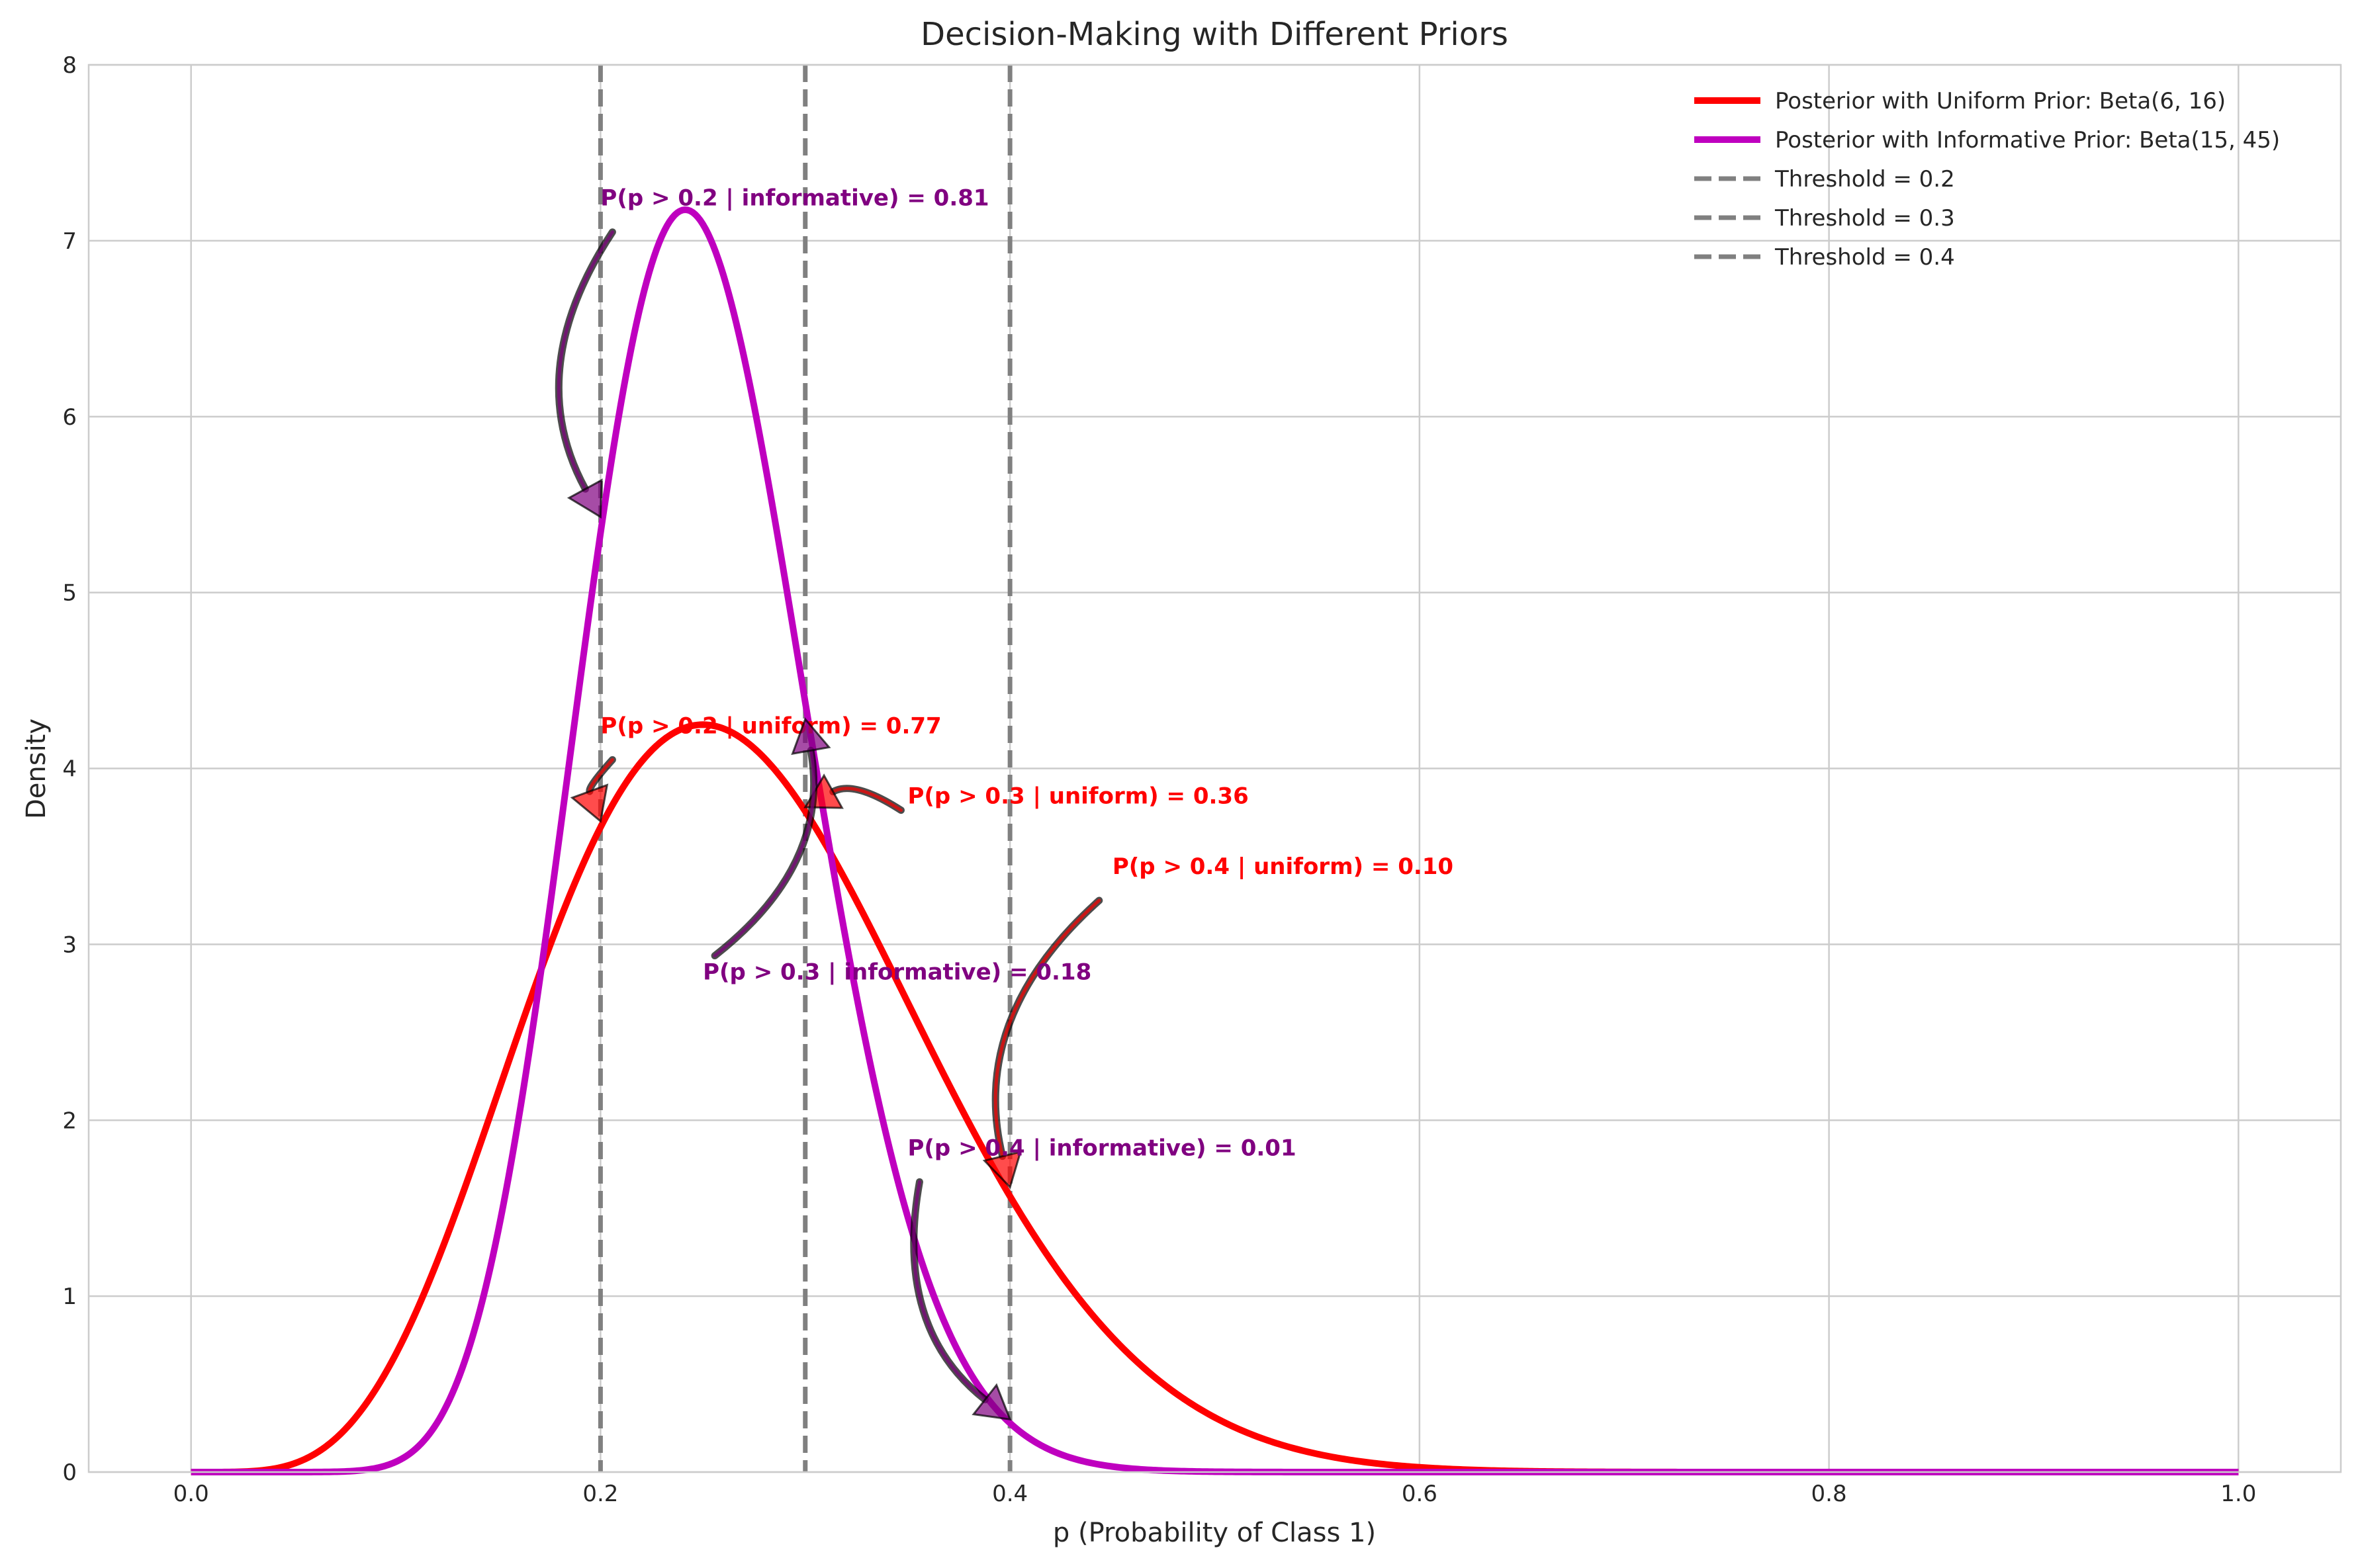 Image resolution: width=2362 pixels, height=1568 pixels. Describe the element at coordinates (2238, 1494) in the screenshot. I see `x-tick-label: 1.0` at that location.